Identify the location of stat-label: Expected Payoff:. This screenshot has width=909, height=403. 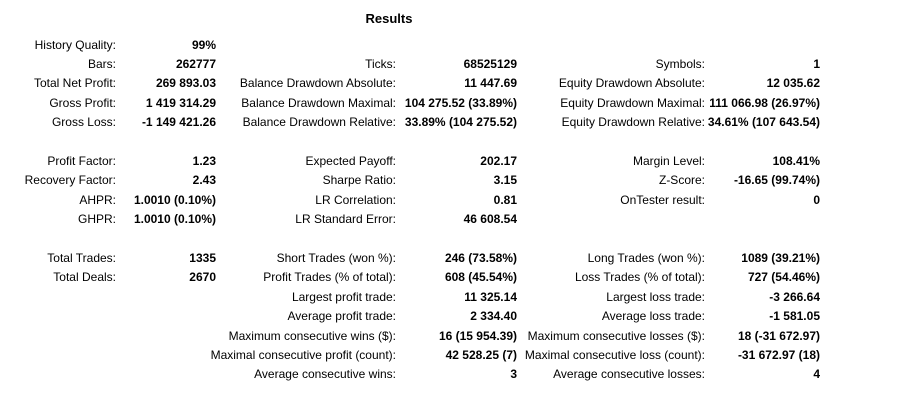
(350, 161).